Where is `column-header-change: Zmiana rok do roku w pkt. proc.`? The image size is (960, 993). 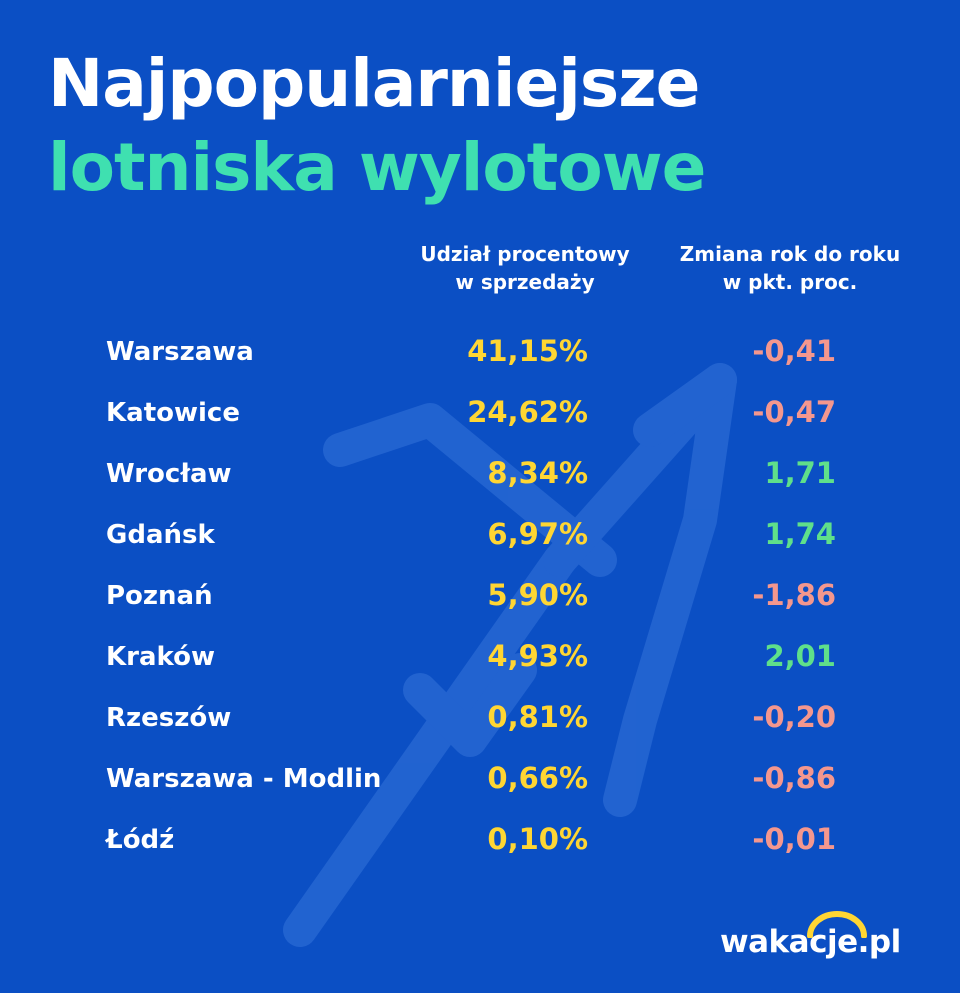 column-header-change: Zmiana rok do roku w pkt. proc. is located at coordinates (790, 268).